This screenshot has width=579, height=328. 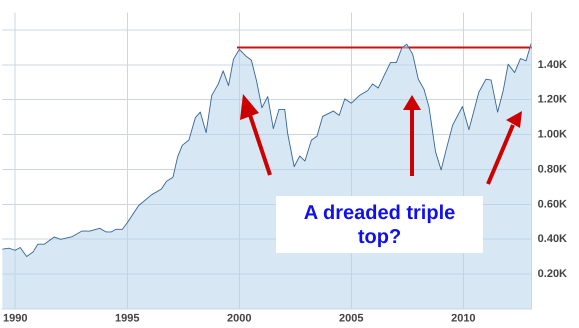 What do you see at coordinates (553, 100) in the screenshot?
I see `y-tick-label: 1.20K` at bounding box center [553, 100].